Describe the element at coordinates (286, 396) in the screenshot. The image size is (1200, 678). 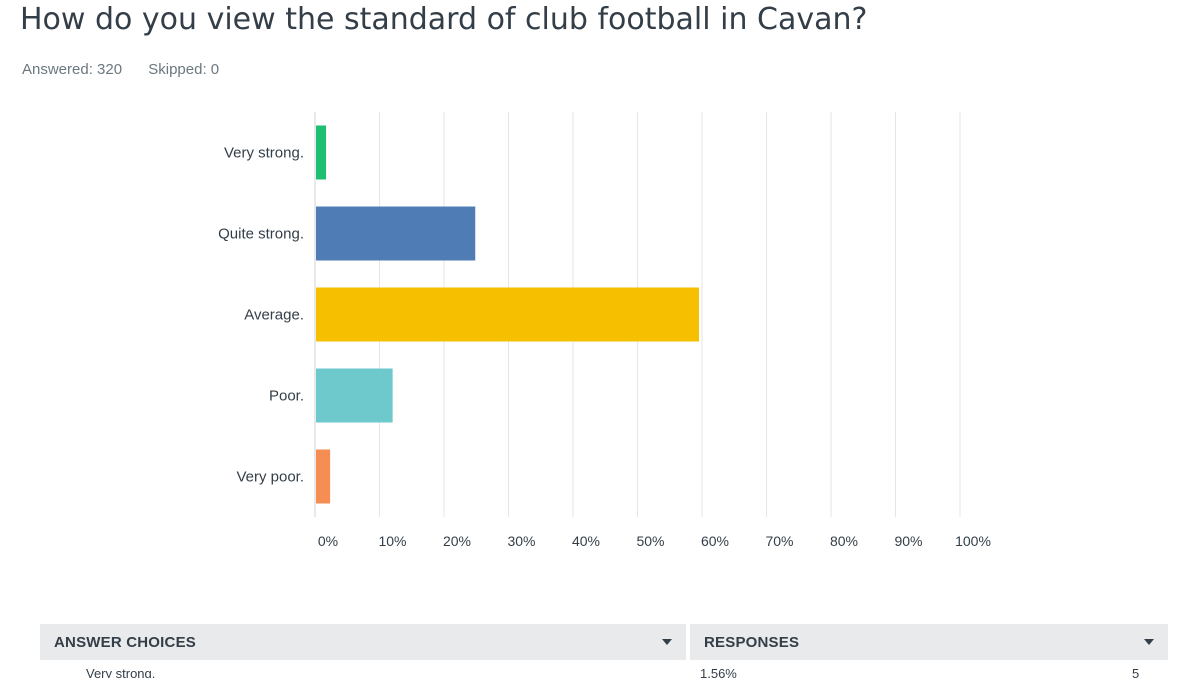
I see `category-label: Poor.` at that location.